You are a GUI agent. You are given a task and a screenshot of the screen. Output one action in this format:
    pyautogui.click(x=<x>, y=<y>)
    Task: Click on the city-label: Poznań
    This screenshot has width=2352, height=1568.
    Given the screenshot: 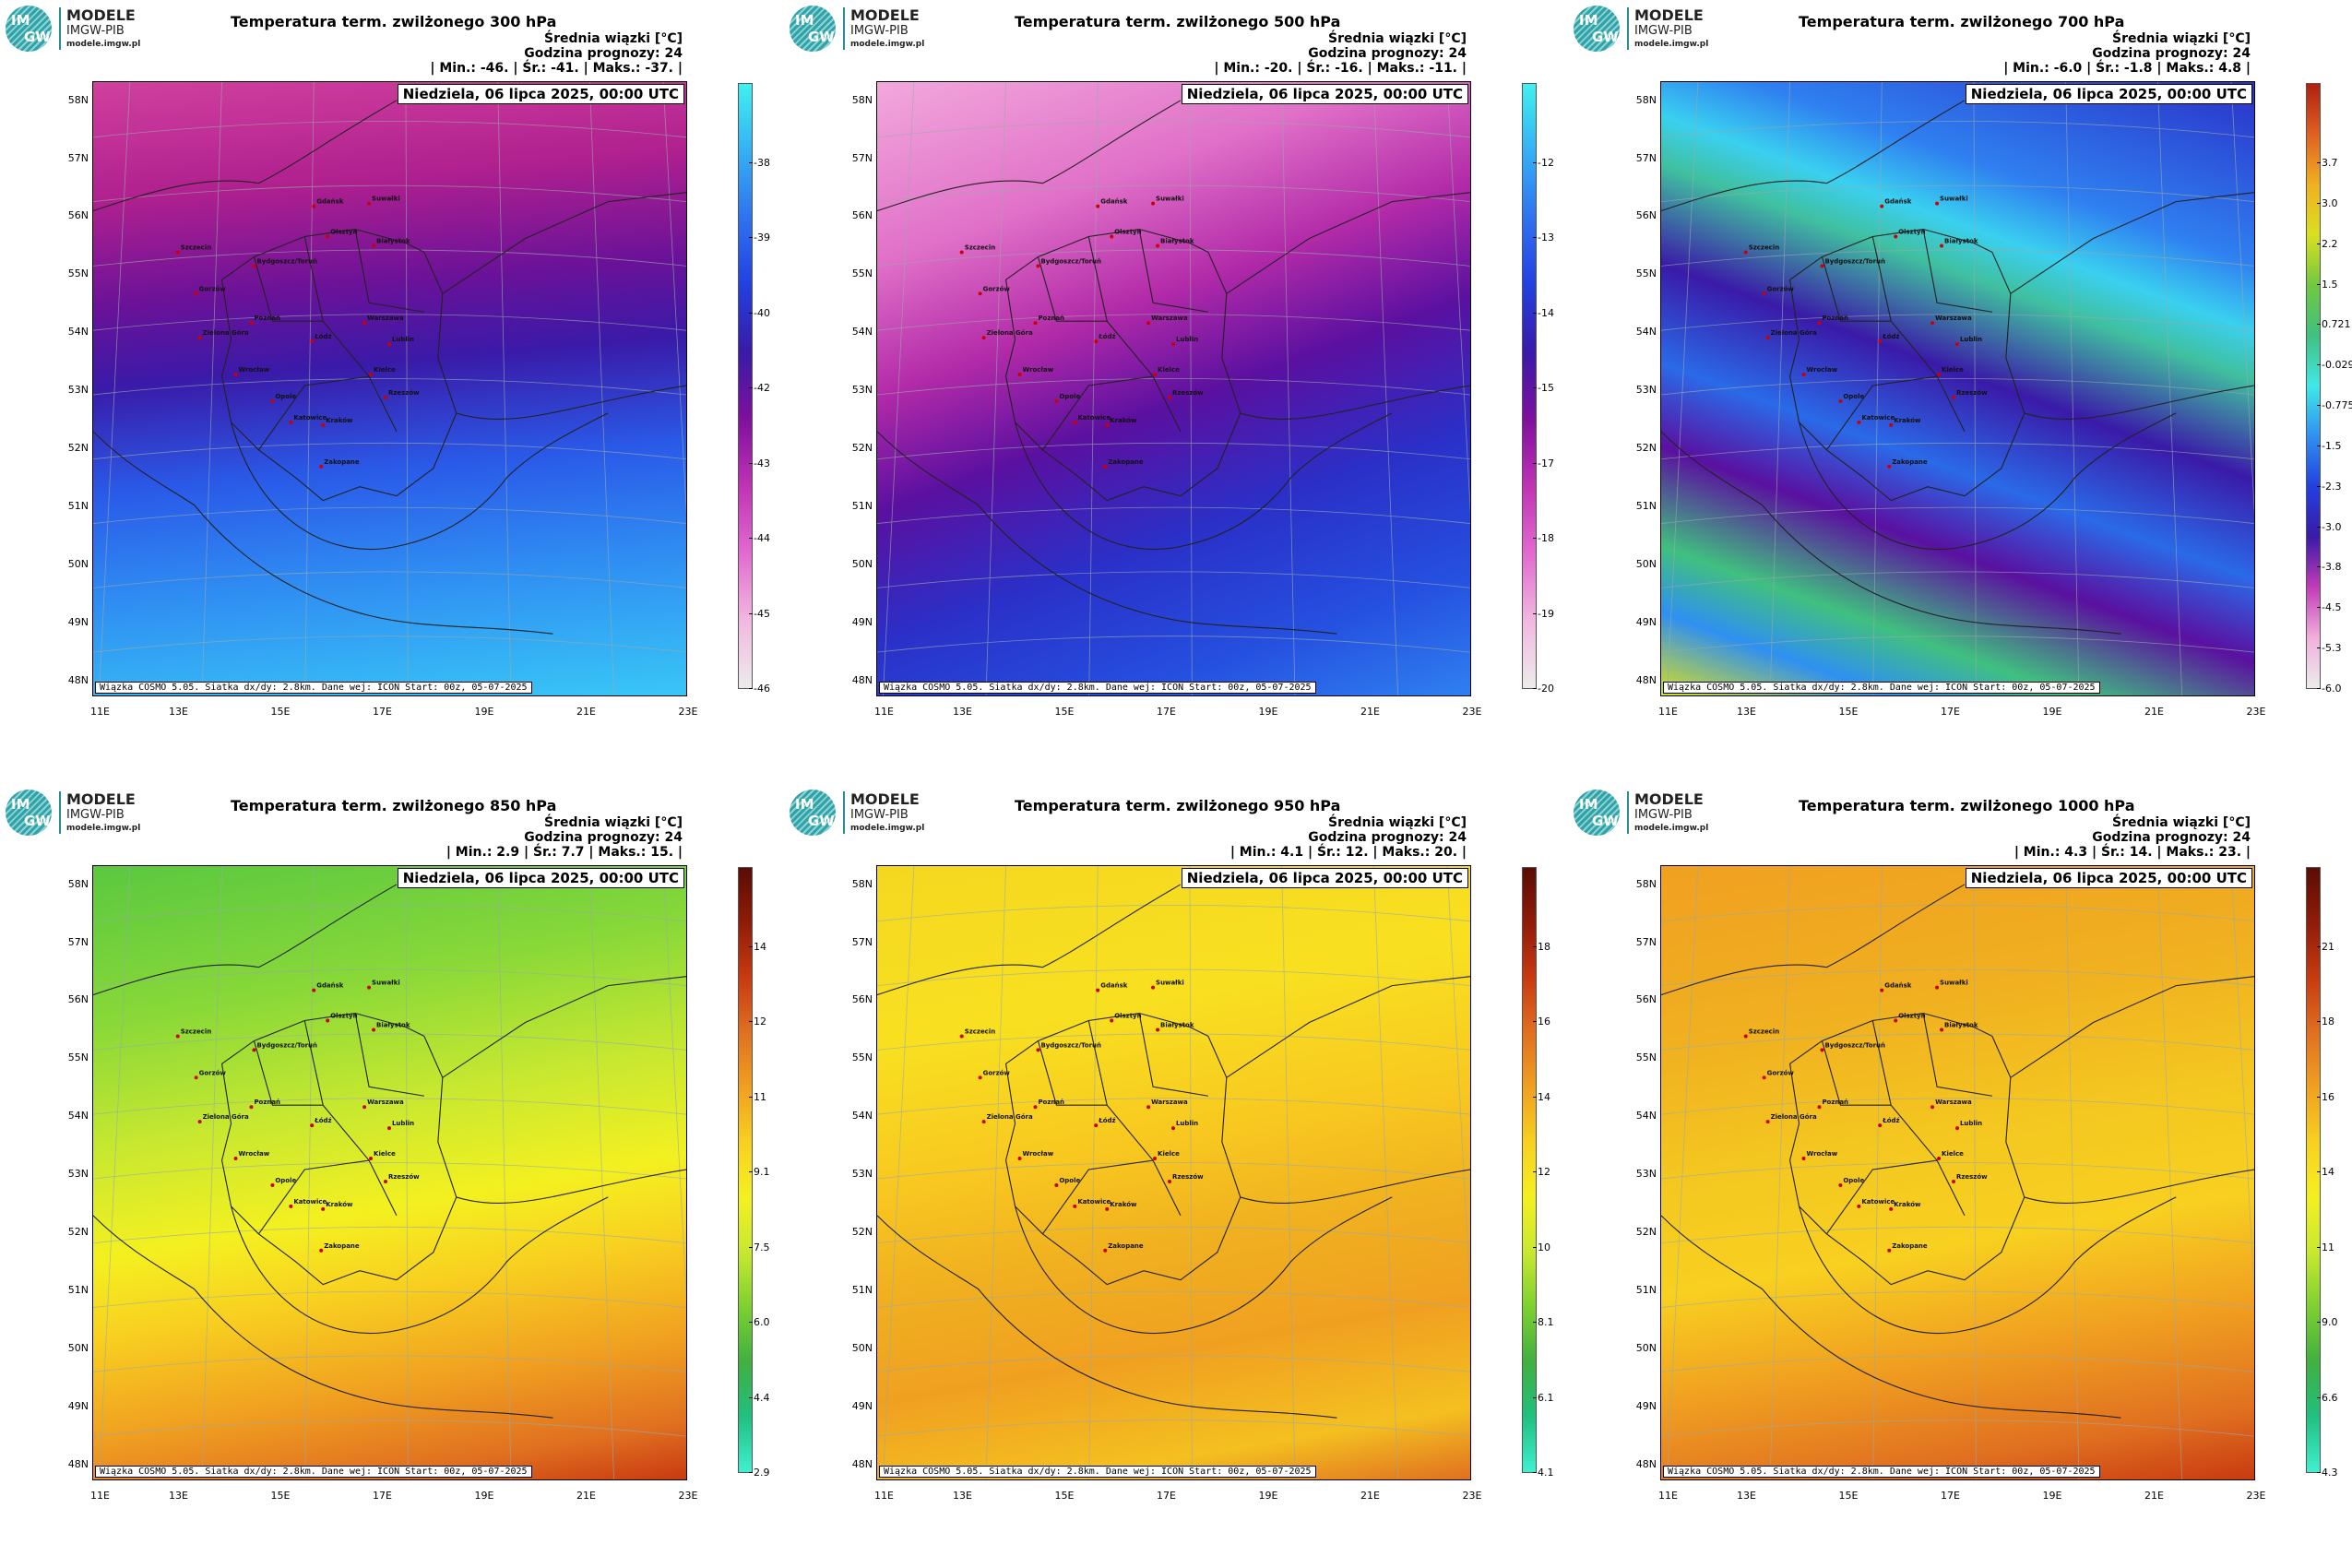 What is the action you would take?
    pyautogui.click(x=1835, y=318)
    